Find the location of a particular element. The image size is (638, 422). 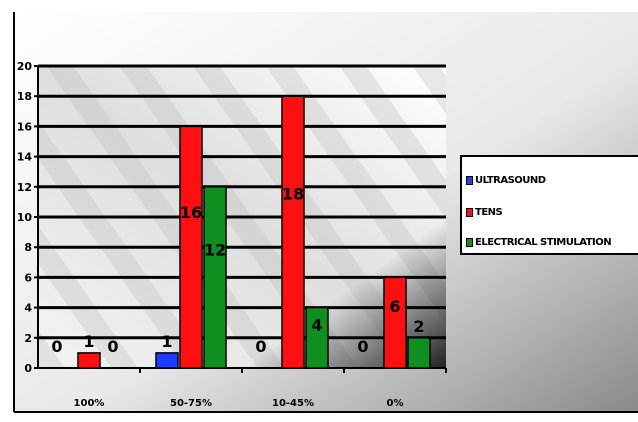

y-axis: 0 2 4 6 8 10 12 14 16 18 20 is located at coordinates (28, 217).